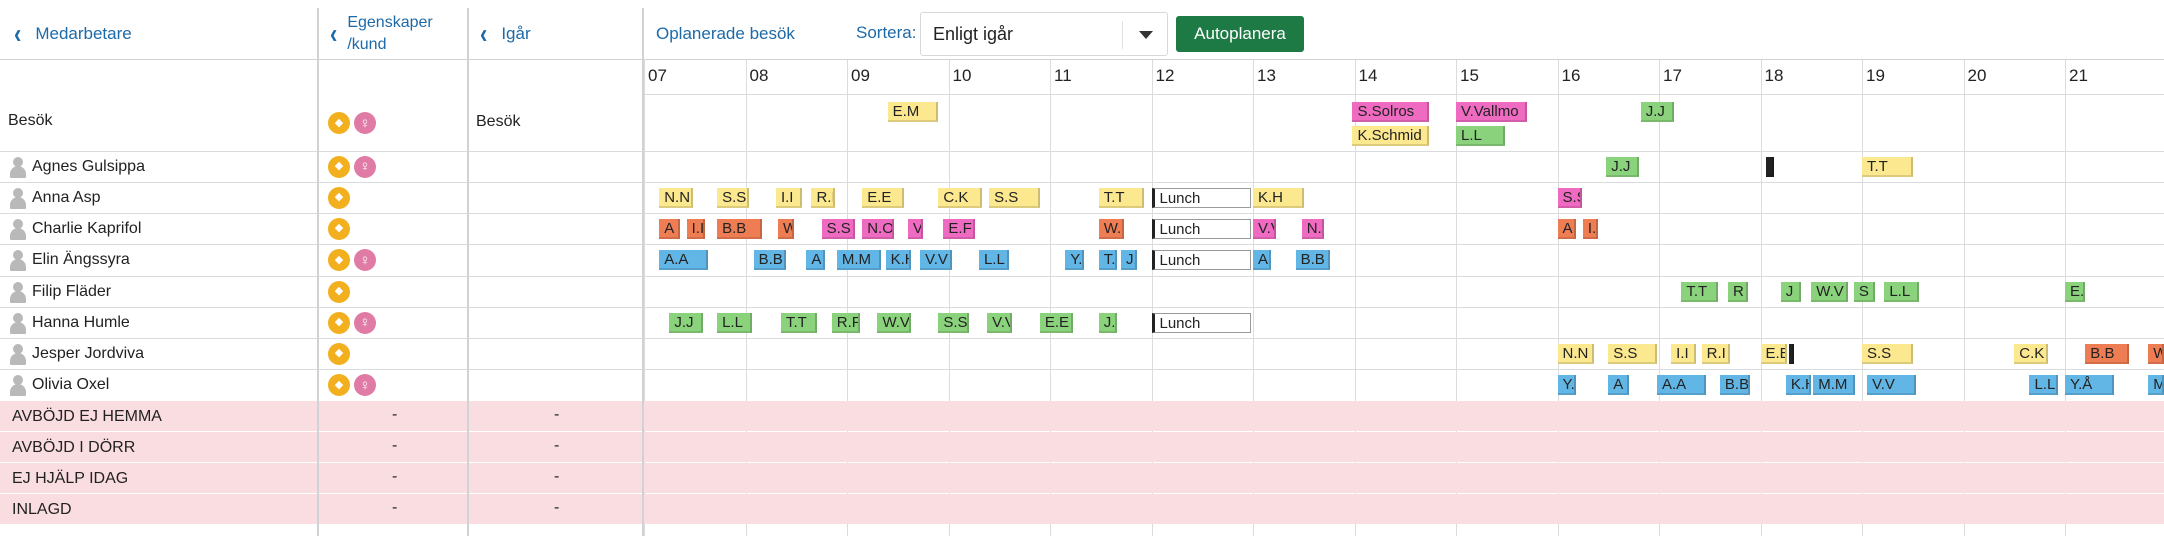 This screenshot has height=536, width=2164. Describe the element at coordinates (59, 292) in the screenshot. I see `staff-row-name: Filip Fläder` at that location.